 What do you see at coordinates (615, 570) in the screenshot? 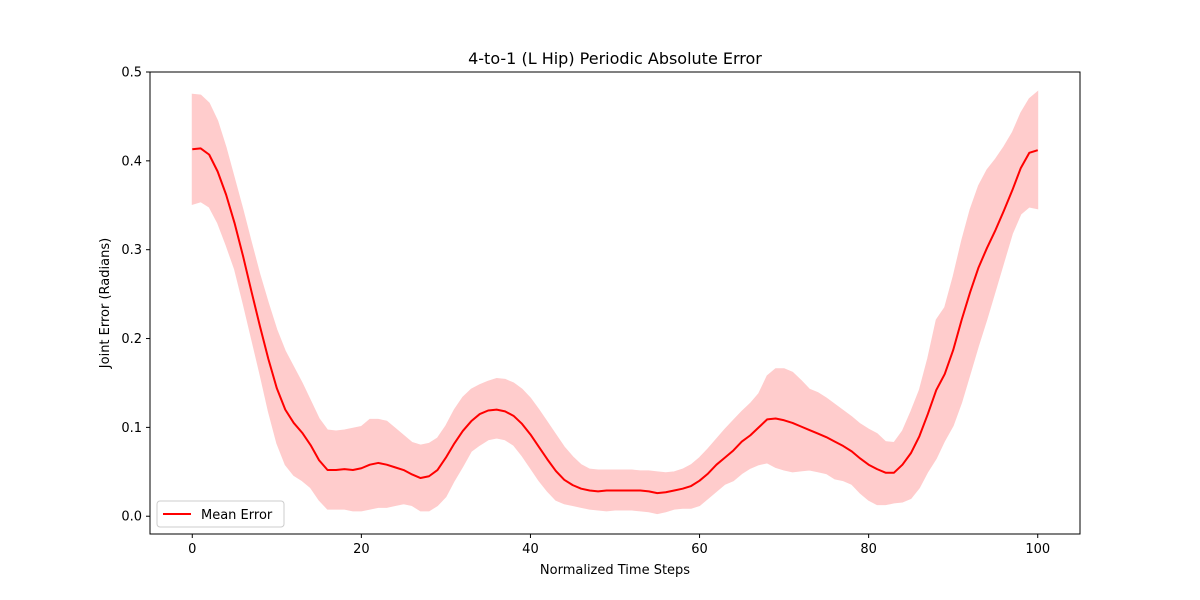
I see `x-axis-label: Normalized Time Steps` at bounding box center [615, 570].